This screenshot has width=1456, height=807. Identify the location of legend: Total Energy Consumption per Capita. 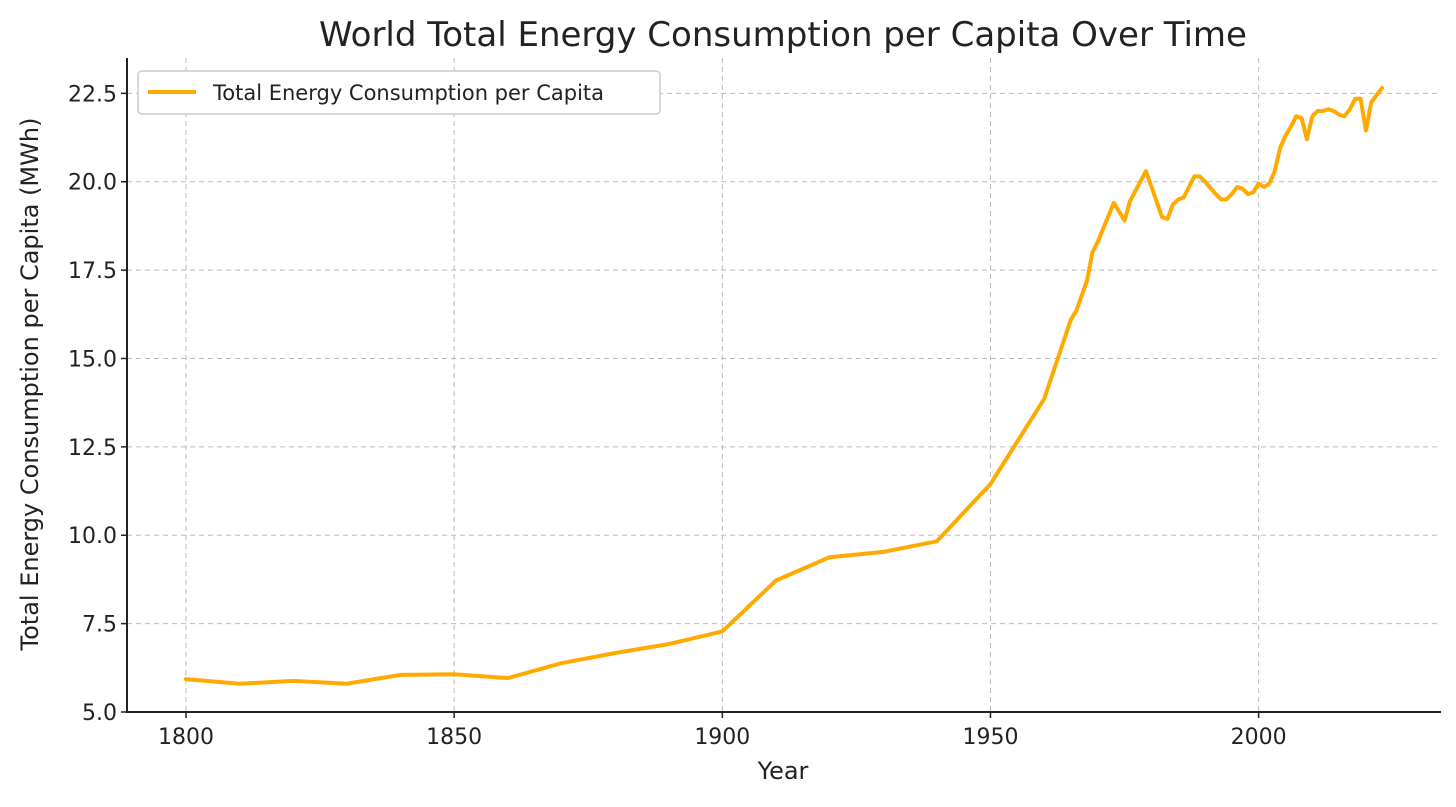
(399, 92).